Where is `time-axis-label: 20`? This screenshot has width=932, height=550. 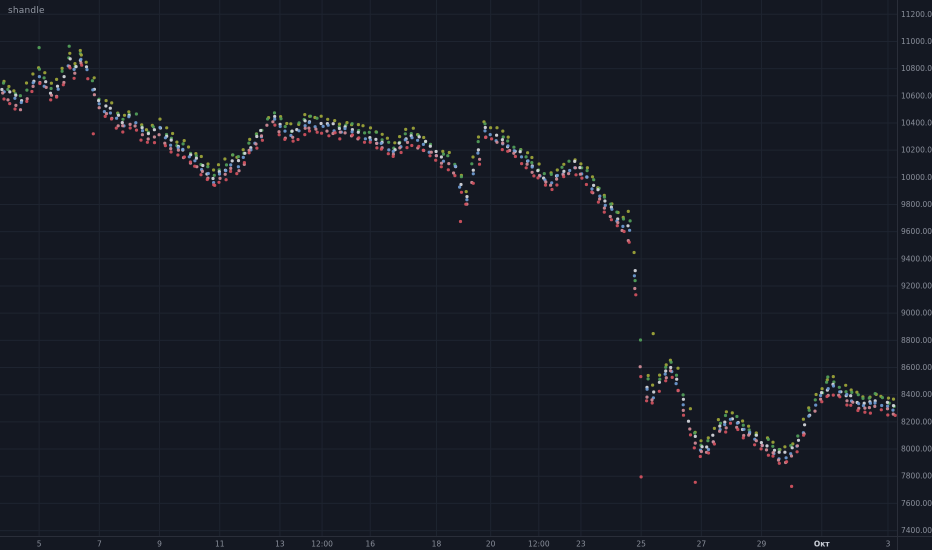
time-axis-label: 20 is located at coordinates (491, 544).